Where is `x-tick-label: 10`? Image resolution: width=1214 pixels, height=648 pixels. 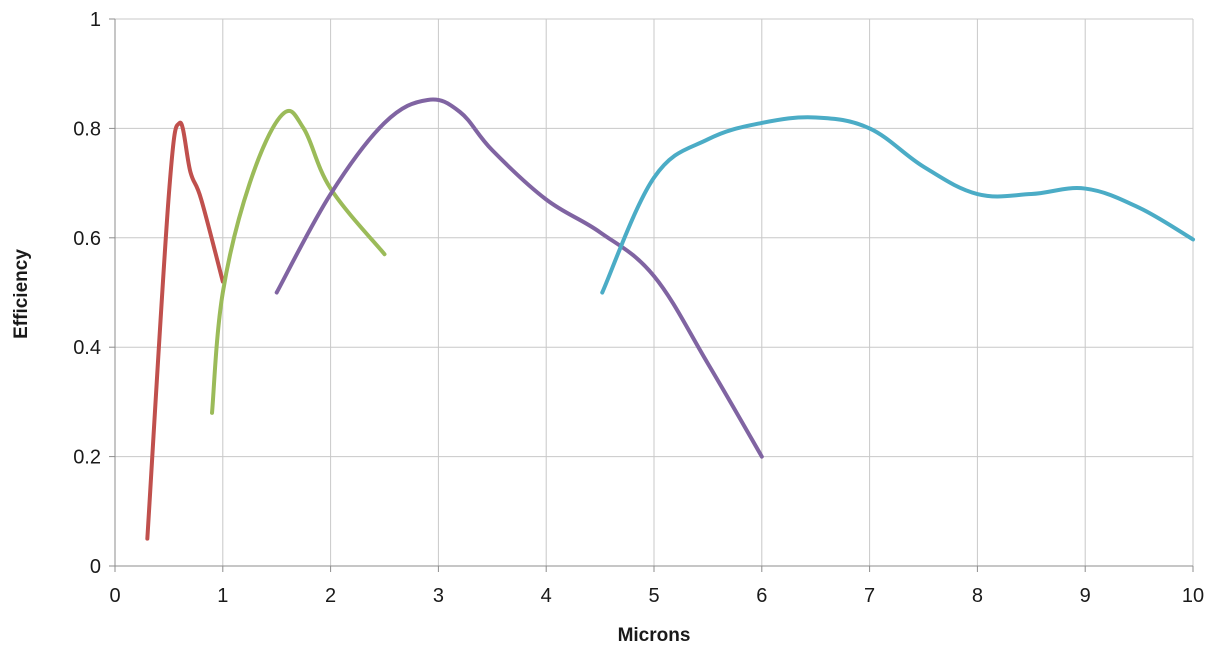 x-tick-label: 10 is located at coordinates (1193, 596).